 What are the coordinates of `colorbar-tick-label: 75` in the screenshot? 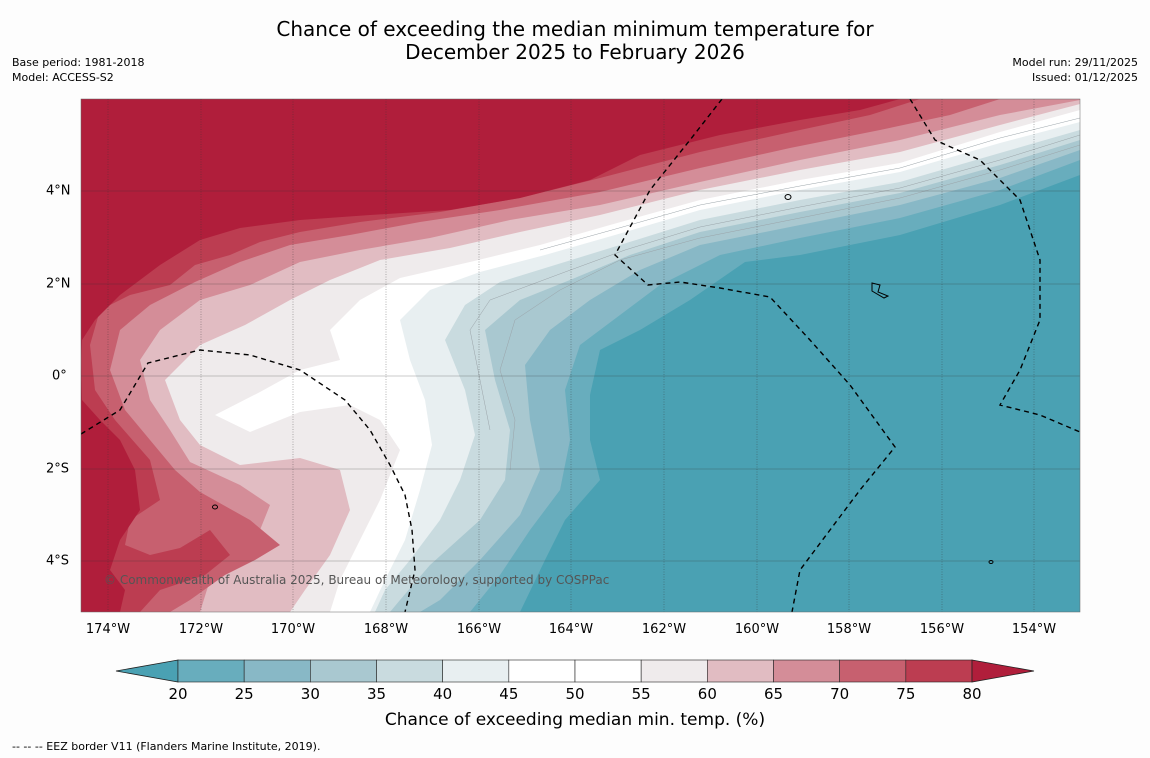 It's located at (906, 694).